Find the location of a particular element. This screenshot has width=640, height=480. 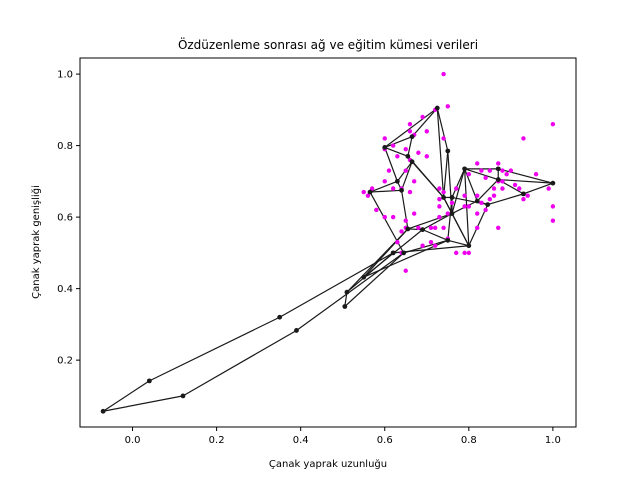

x-axis-ticks: 0.0 0.2 0.4 0.6 0.8 1.0 is located at coordinates (343, 436).